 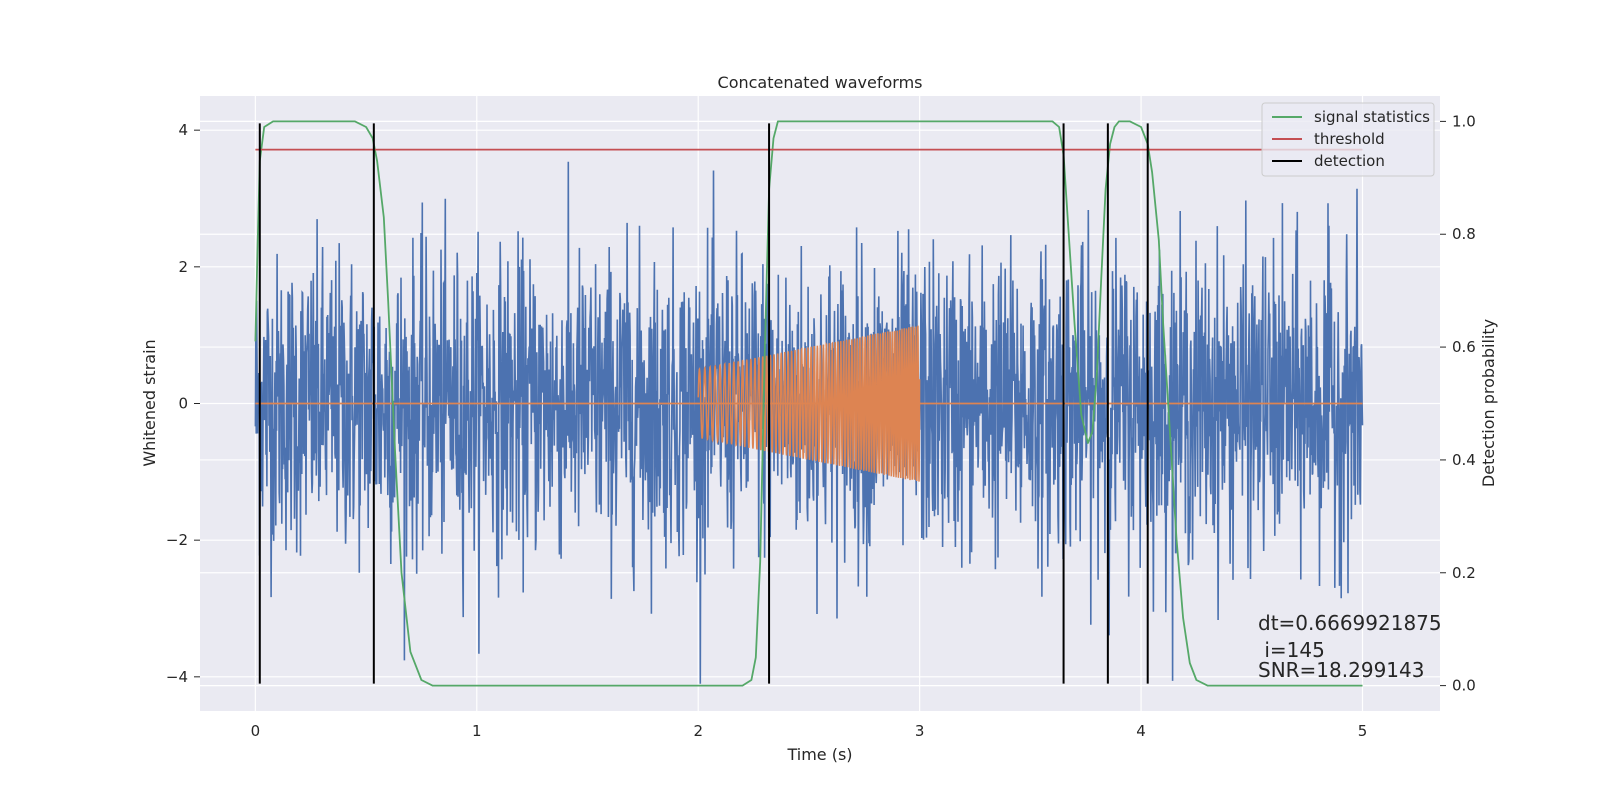 What do you see at coordinates (698, 731) in the screenshot?
I see `x-tick-label: 2` at bounding box center [698, 731].